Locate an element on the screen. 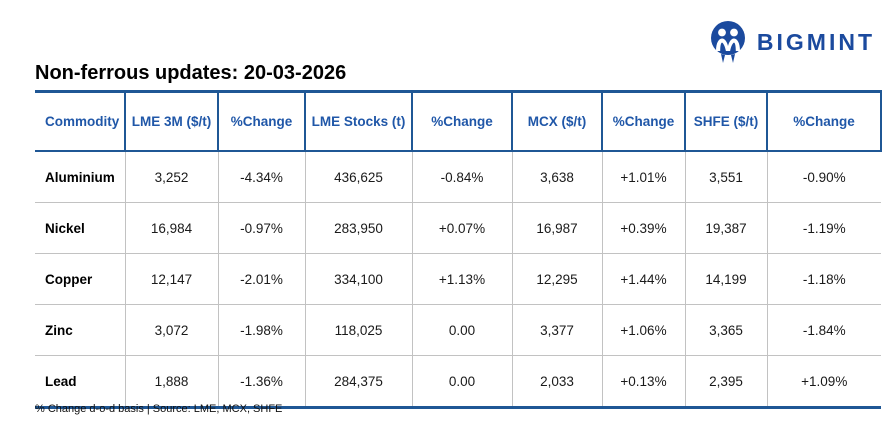 The height and width of the screenshot is (436, 889). lme-change-value: -0.97% is located at coordinates (261, 228).